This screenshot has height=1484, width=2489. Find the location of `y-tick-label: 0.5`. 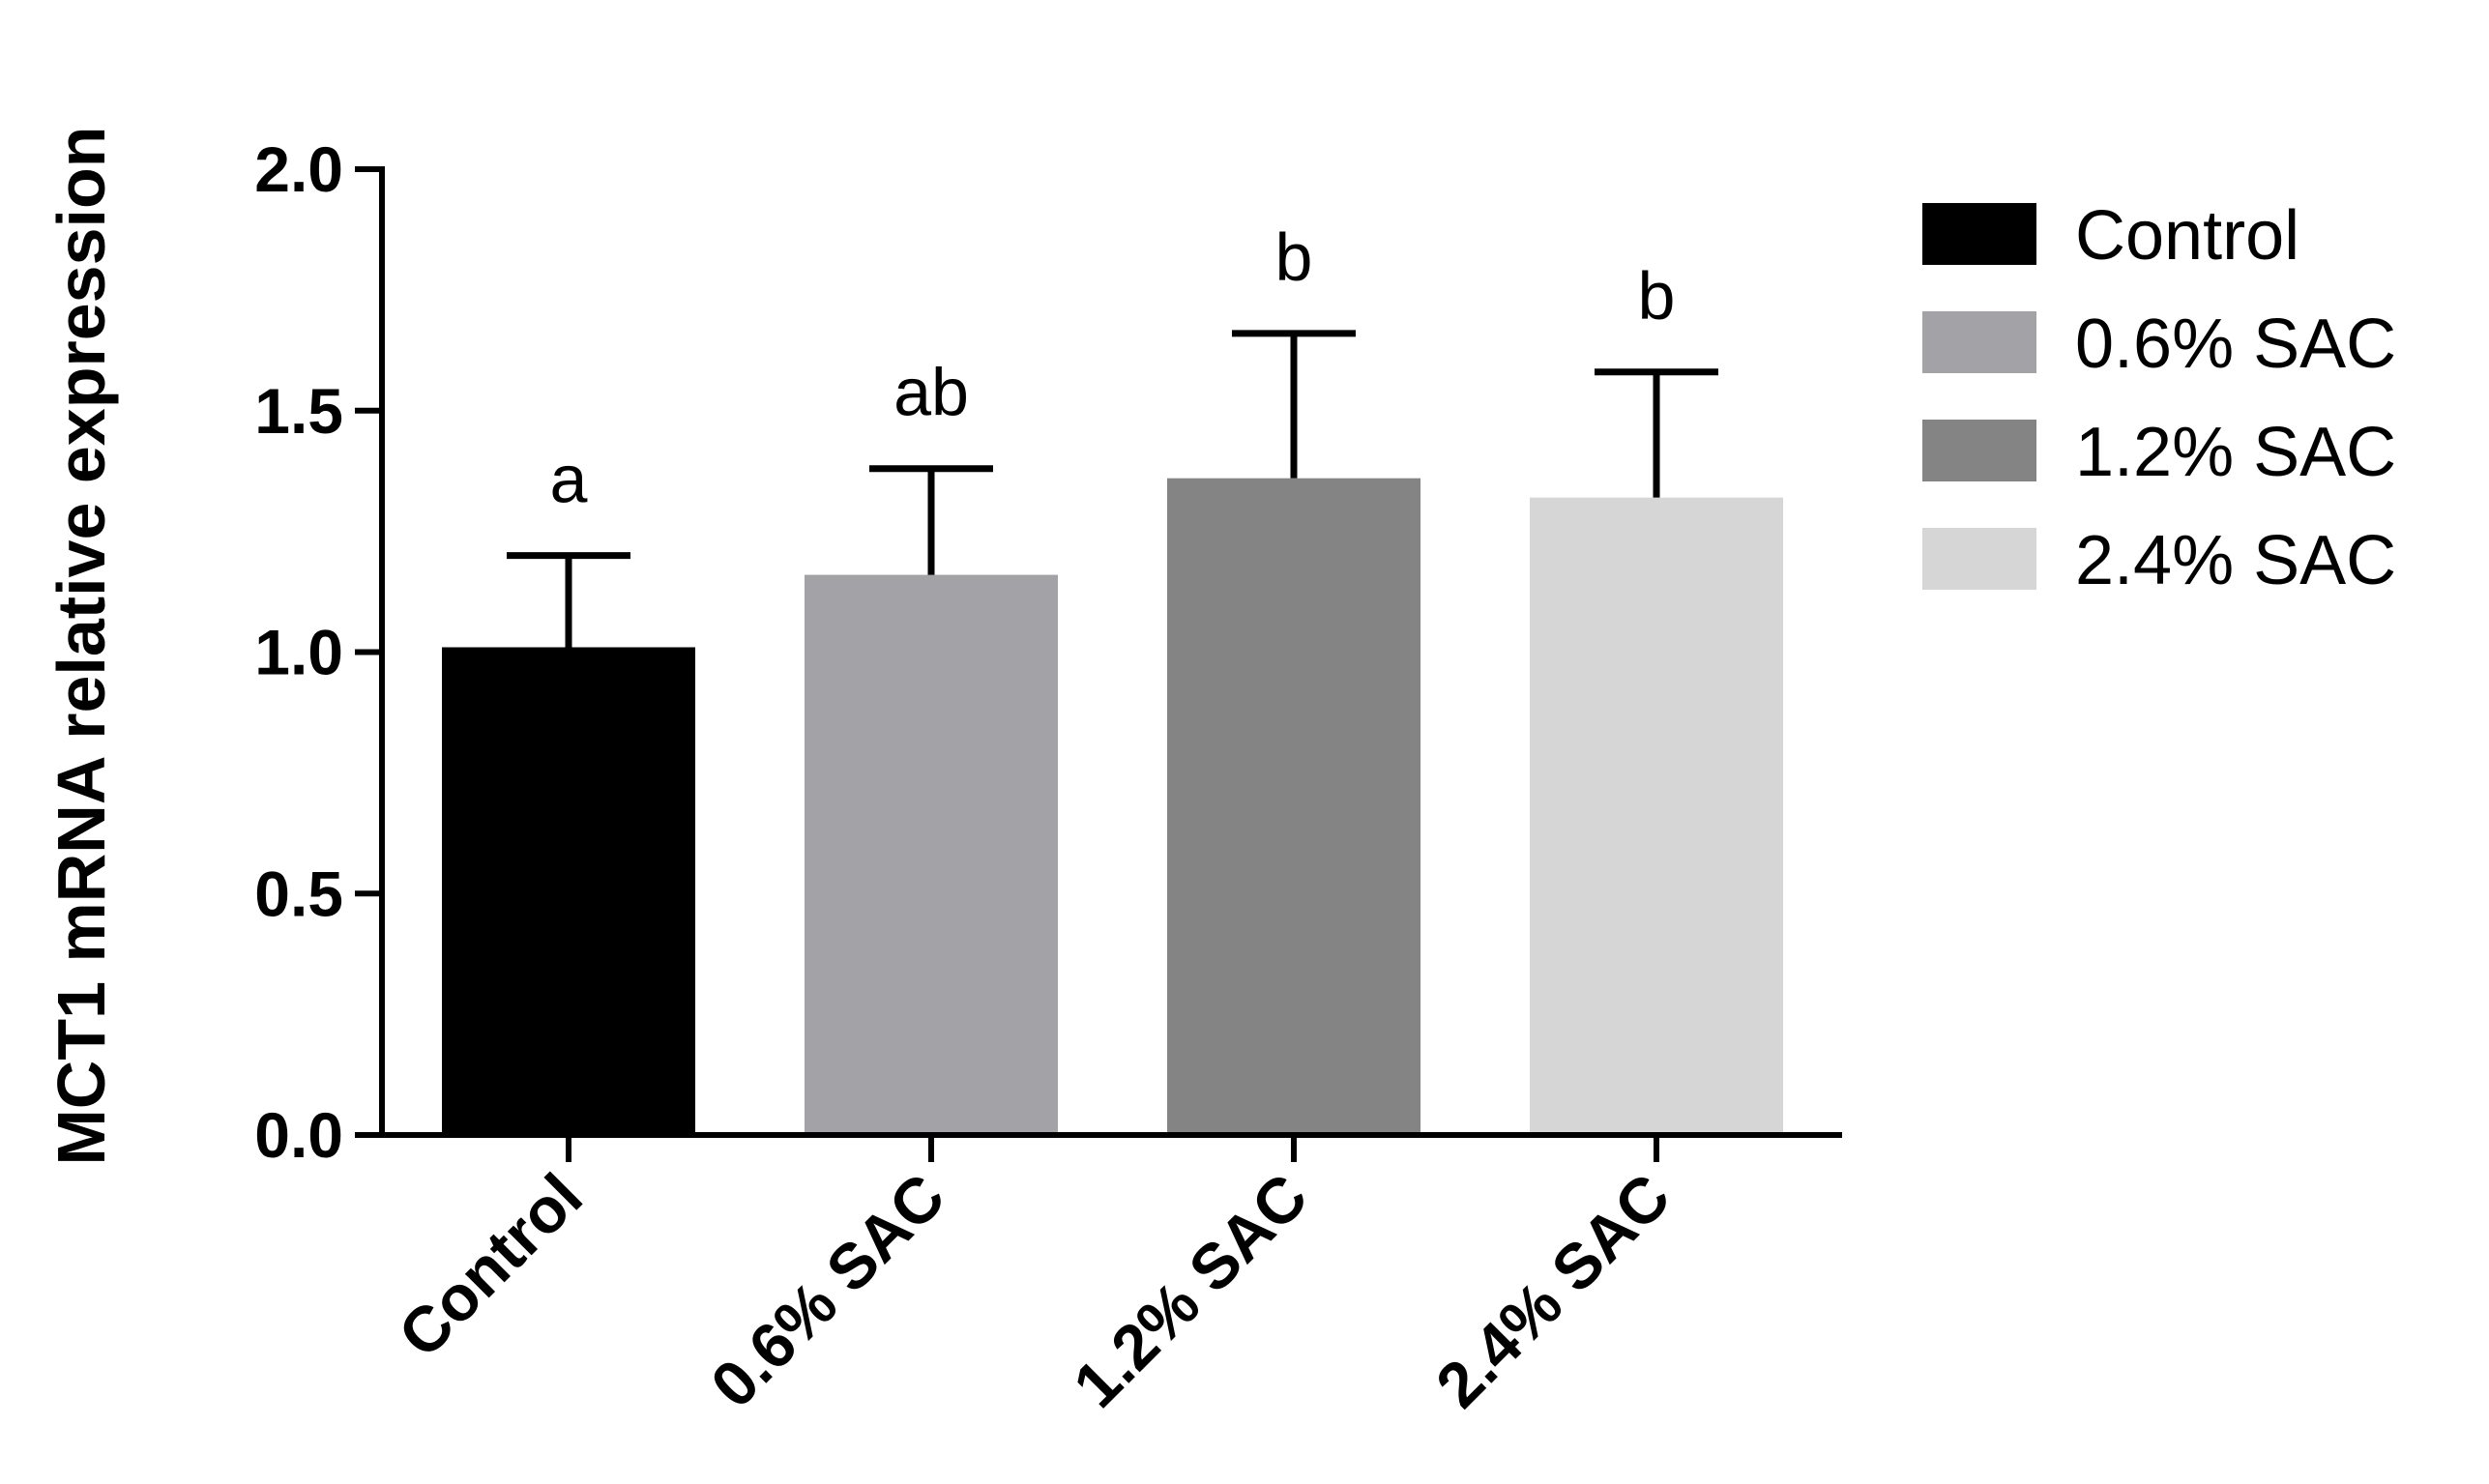

y-tick-label: 0.5 is located at coordinates (298, 894).